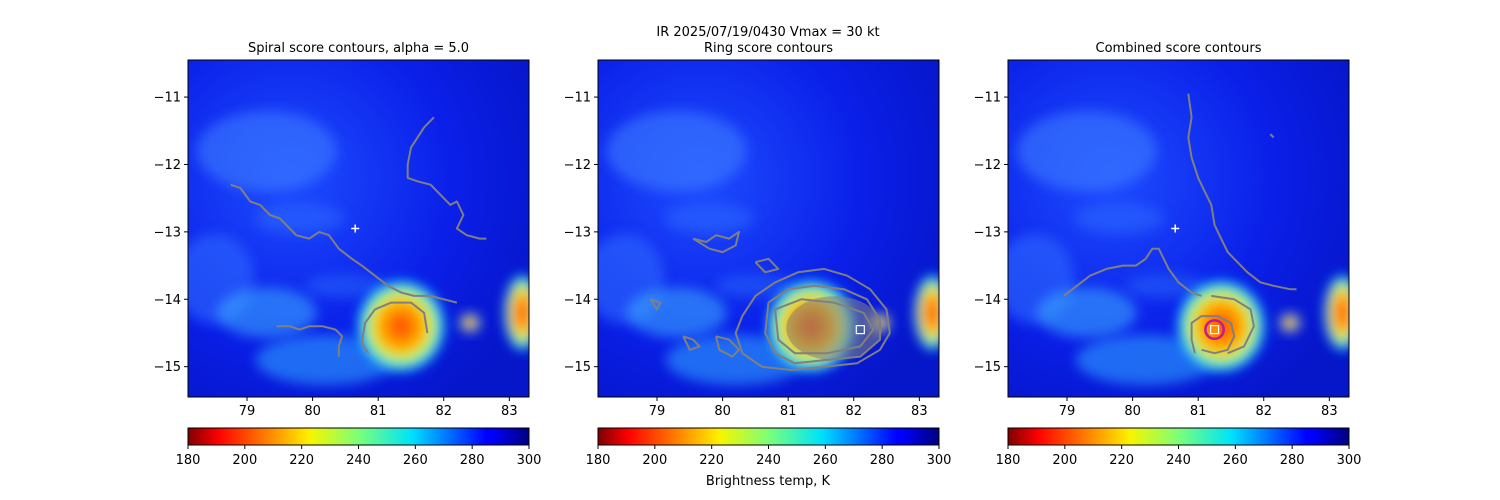 This screenshot has width=1500, height=500. Describe the element at coordinates (1179, 48) in the screenshot. I see `panel-title: Combined score contours` at that location.